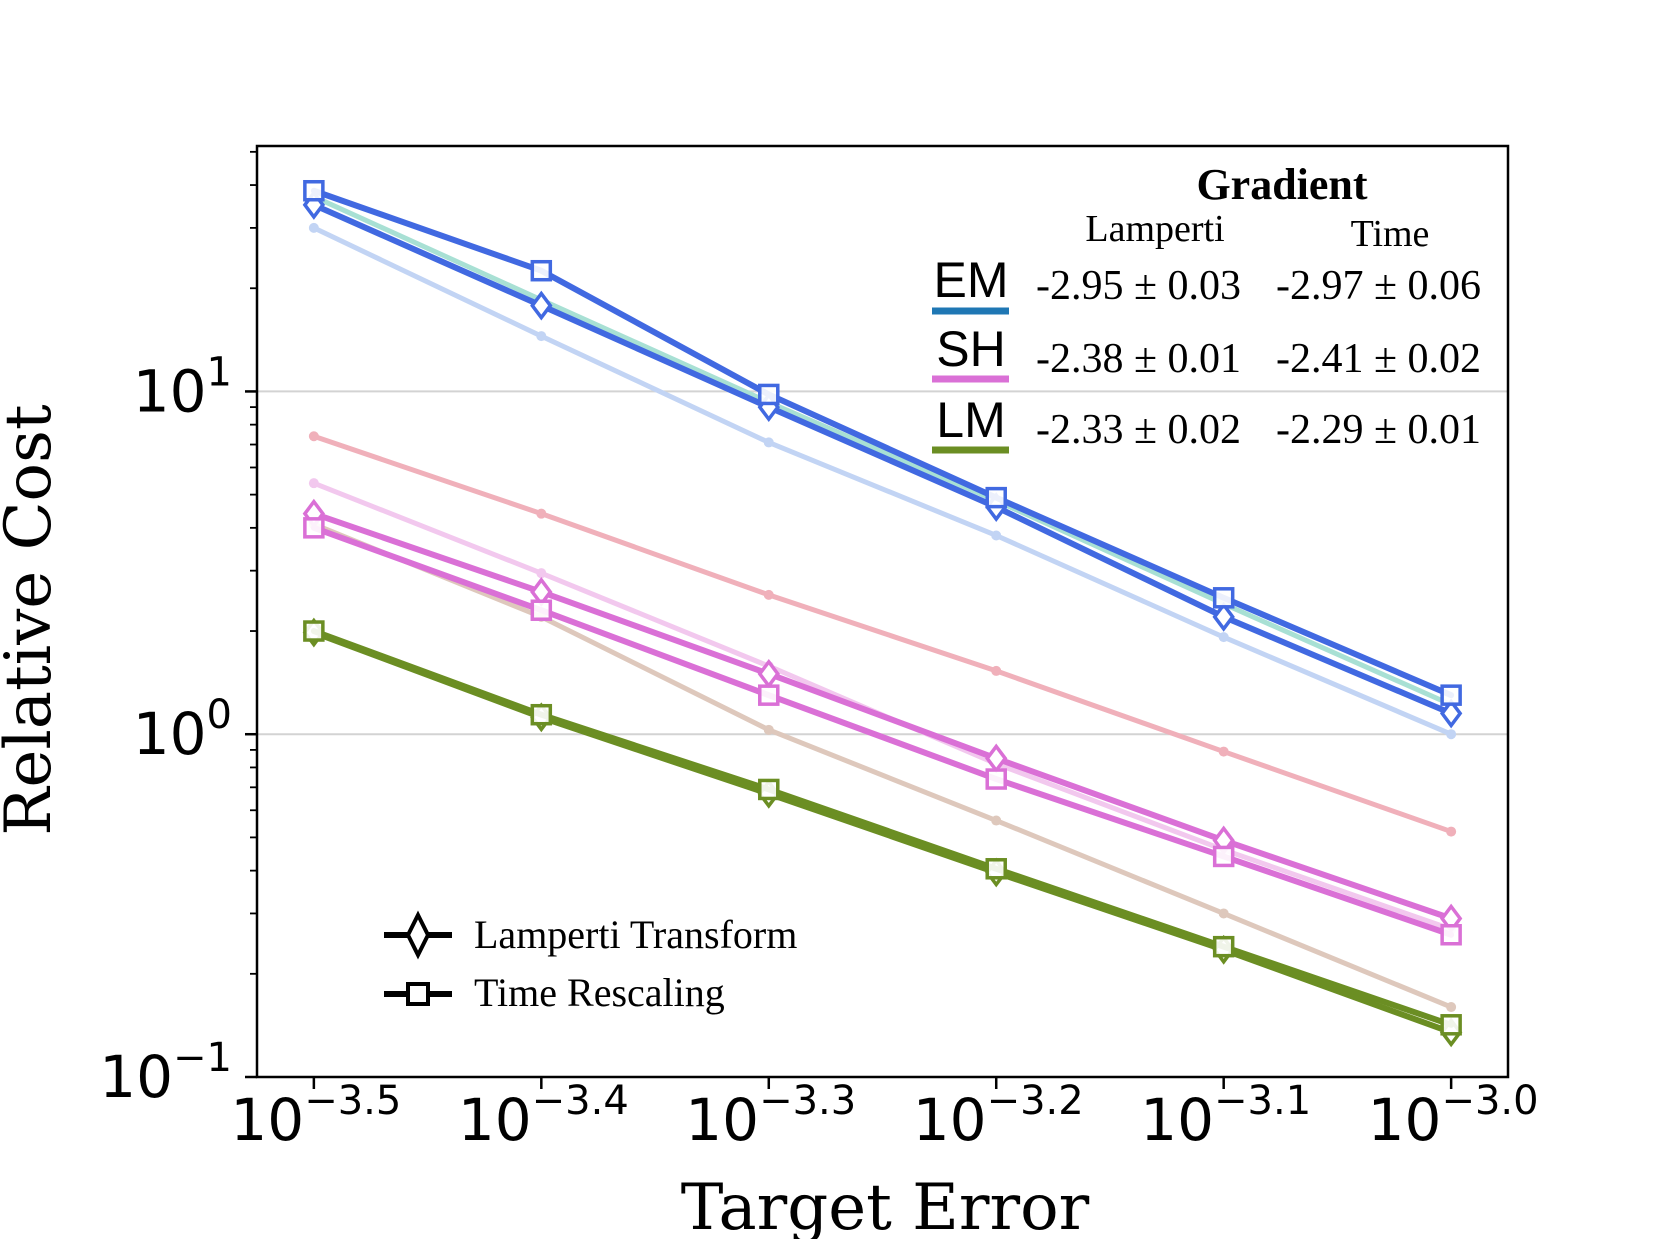  What do you see at coordinates (1138, 359) in the screenshot?
I see `gradient-row-lamperti-sh: -2.38 ± 0.01` at bounding box center [1138, 359].